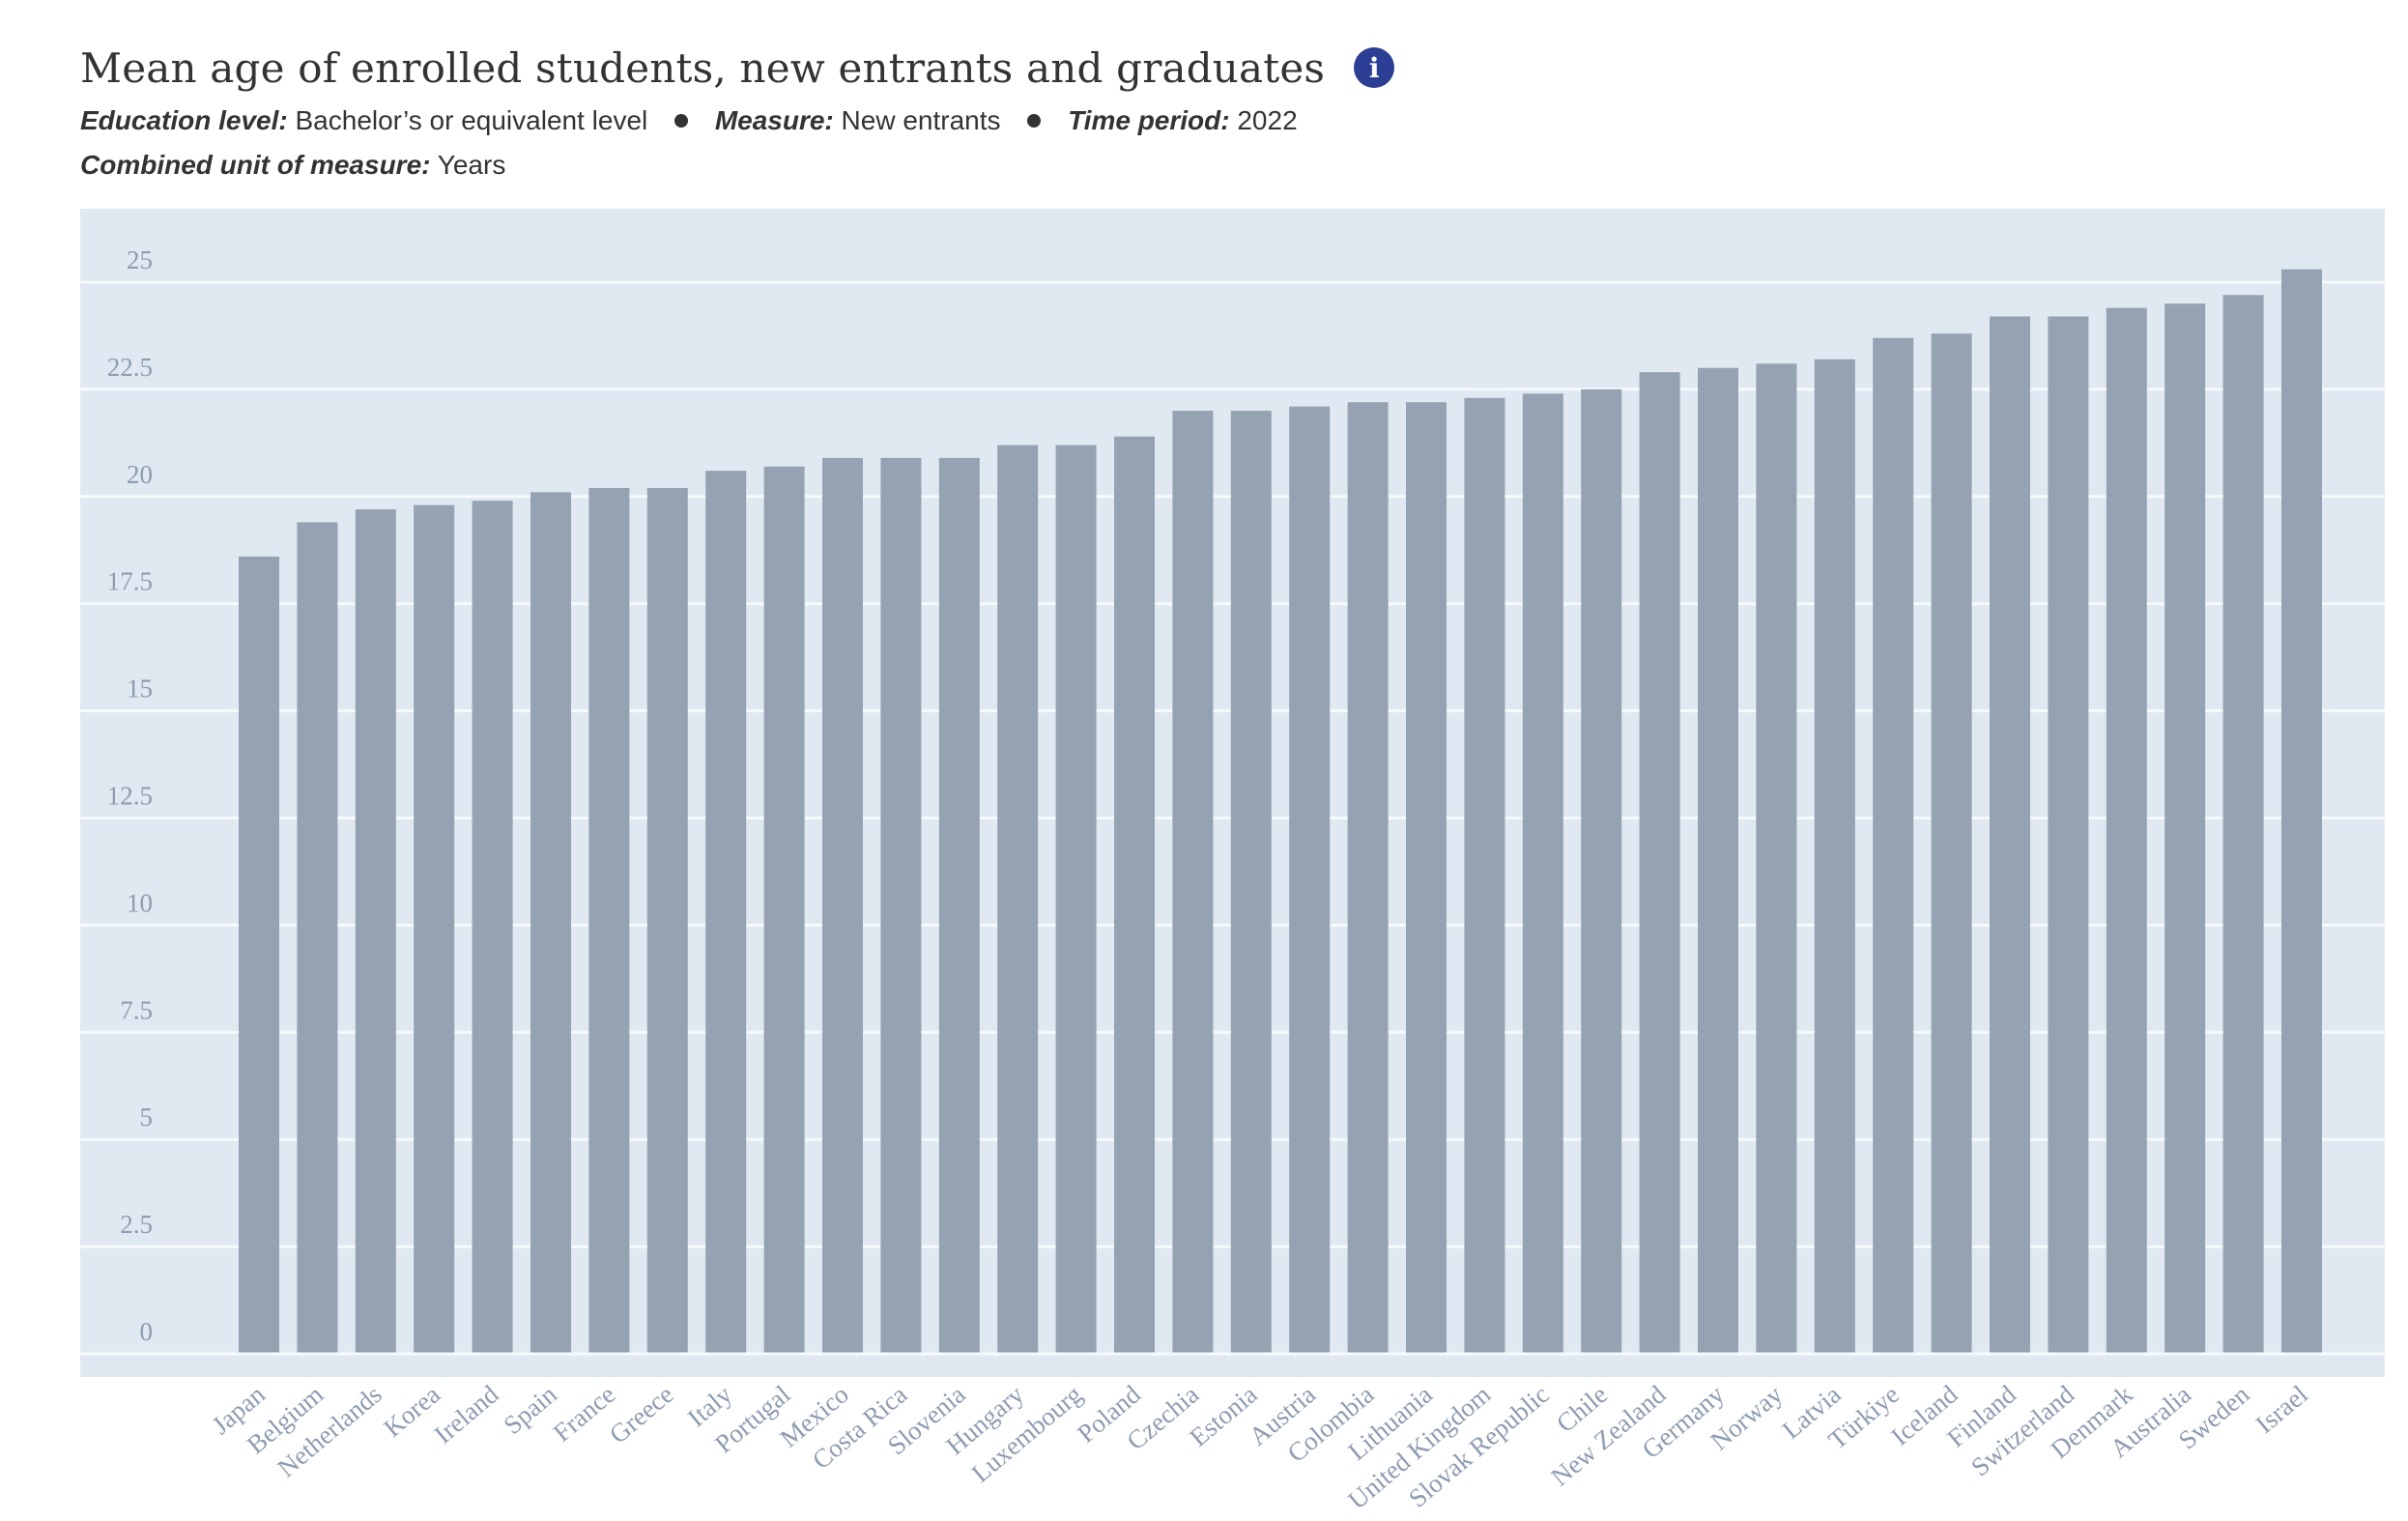 This screenshot has height=1521, width=2408. Describe the element at coordinates (1018, 899) in the screenshot. I see `bar: Hungary: 21.2` at that location.